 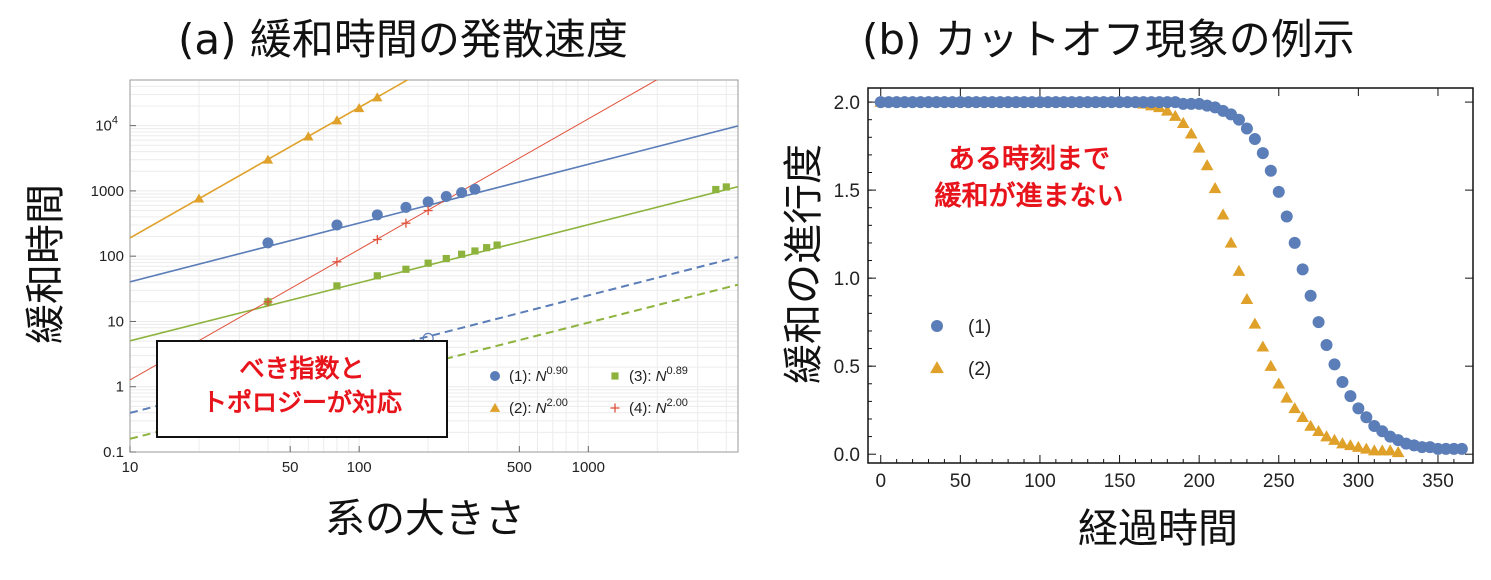 I want to click on legend-b-label-2: (2), so click(x=979, y=369).